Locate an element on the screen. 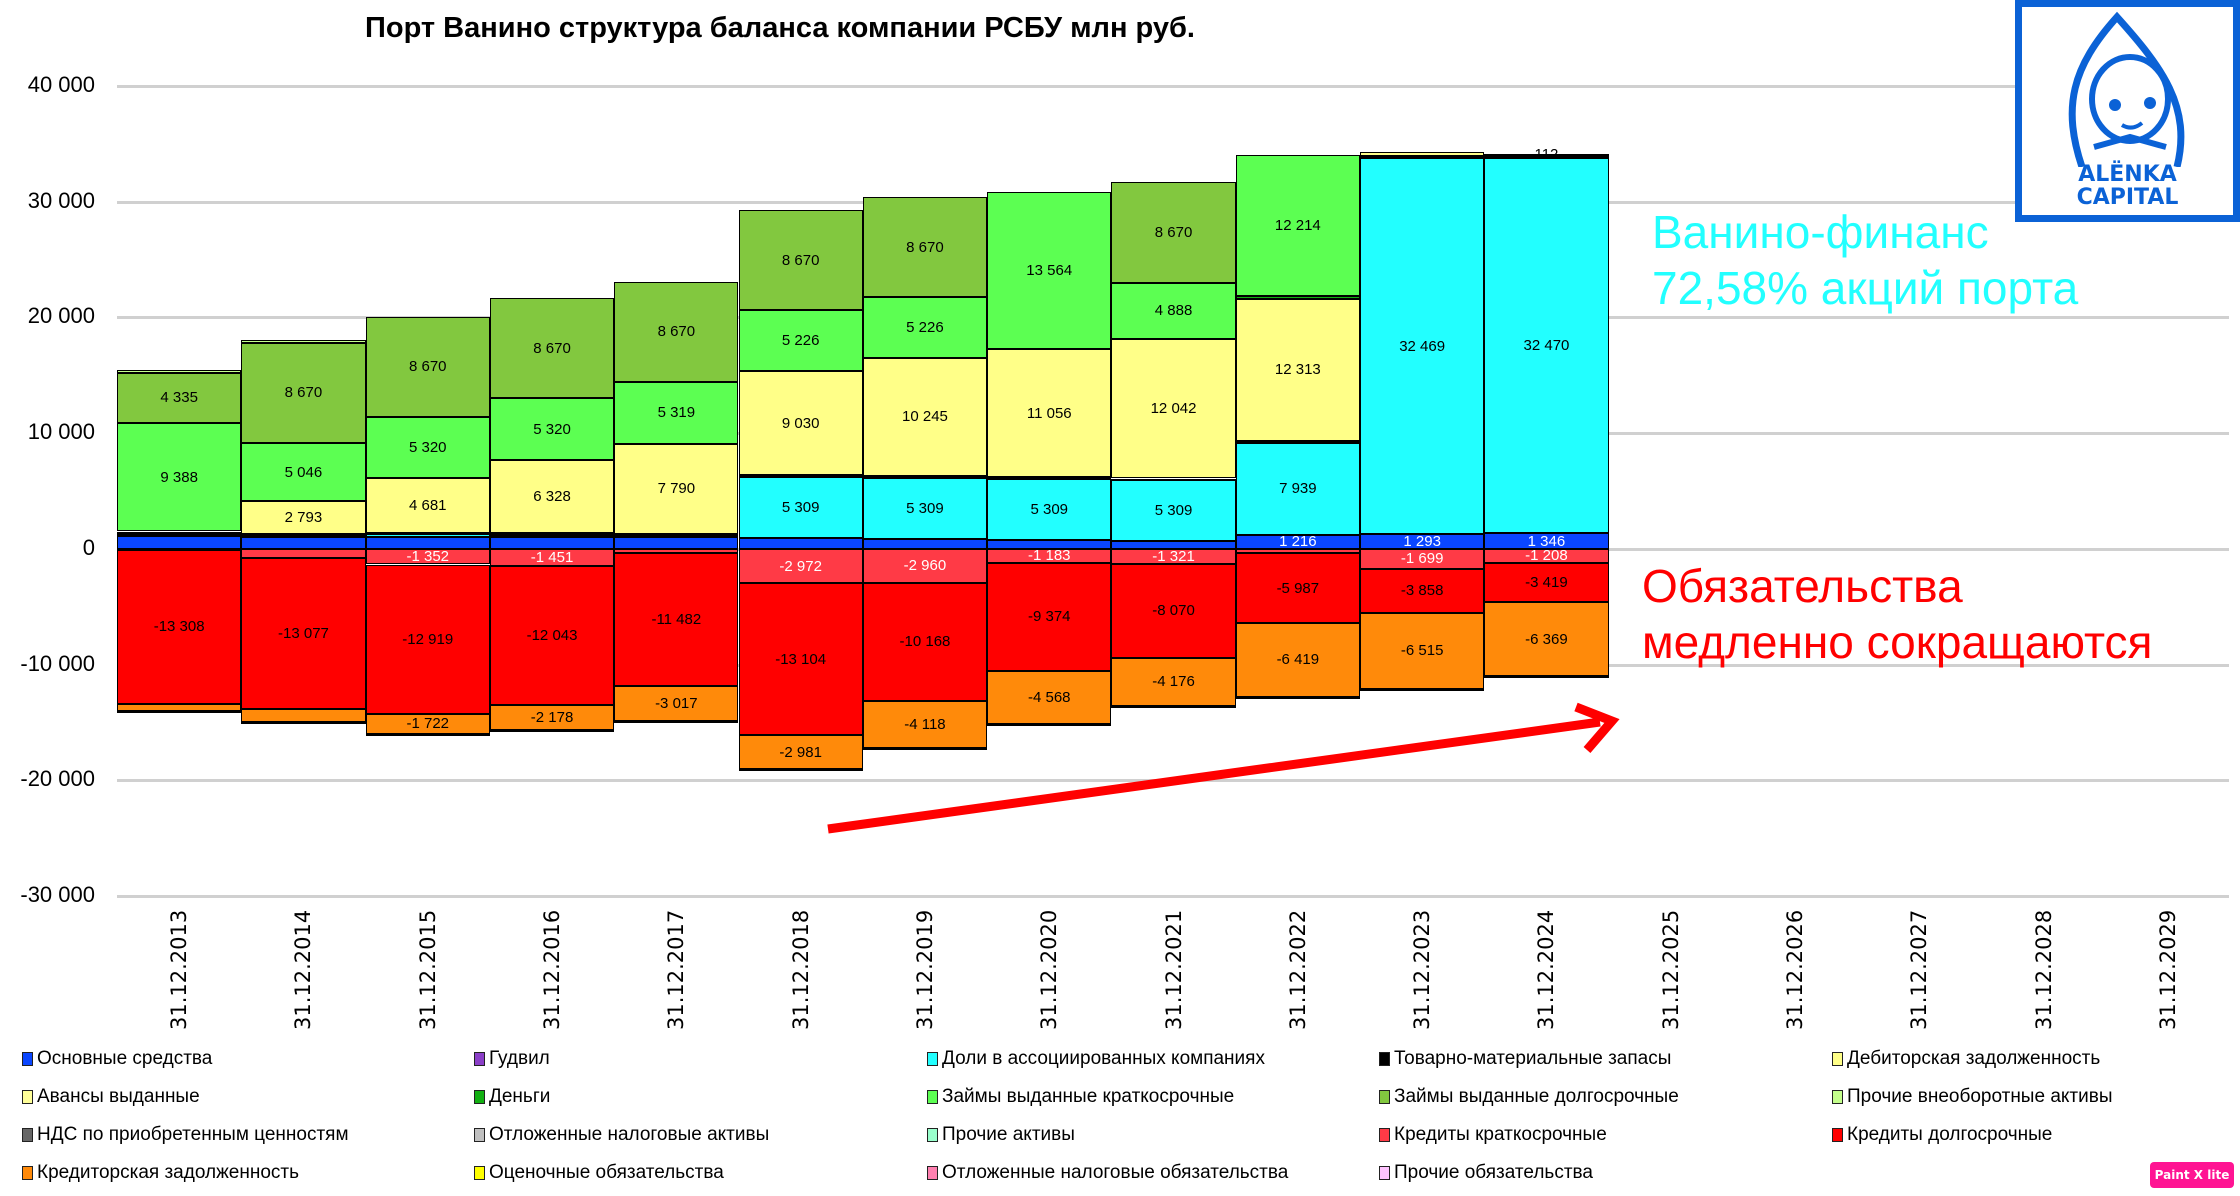  legend-item: Дебиторская задолженность is located at coordinates (1966, 1059).